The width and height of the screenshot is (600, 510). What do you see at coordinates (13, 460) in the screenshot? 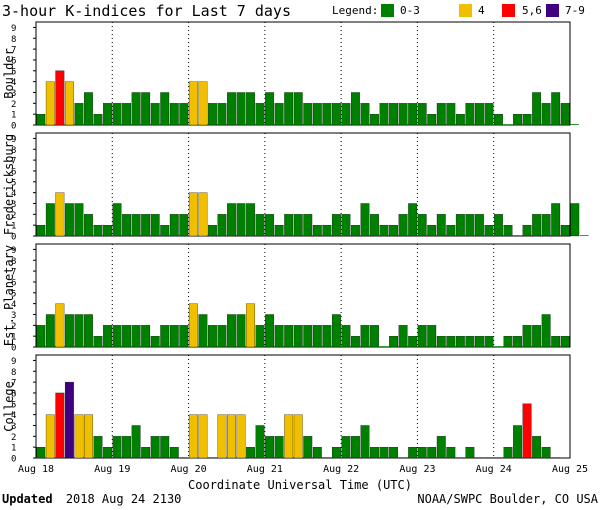
I see `y-tick-label: 0` at bounding box center [13, 460].